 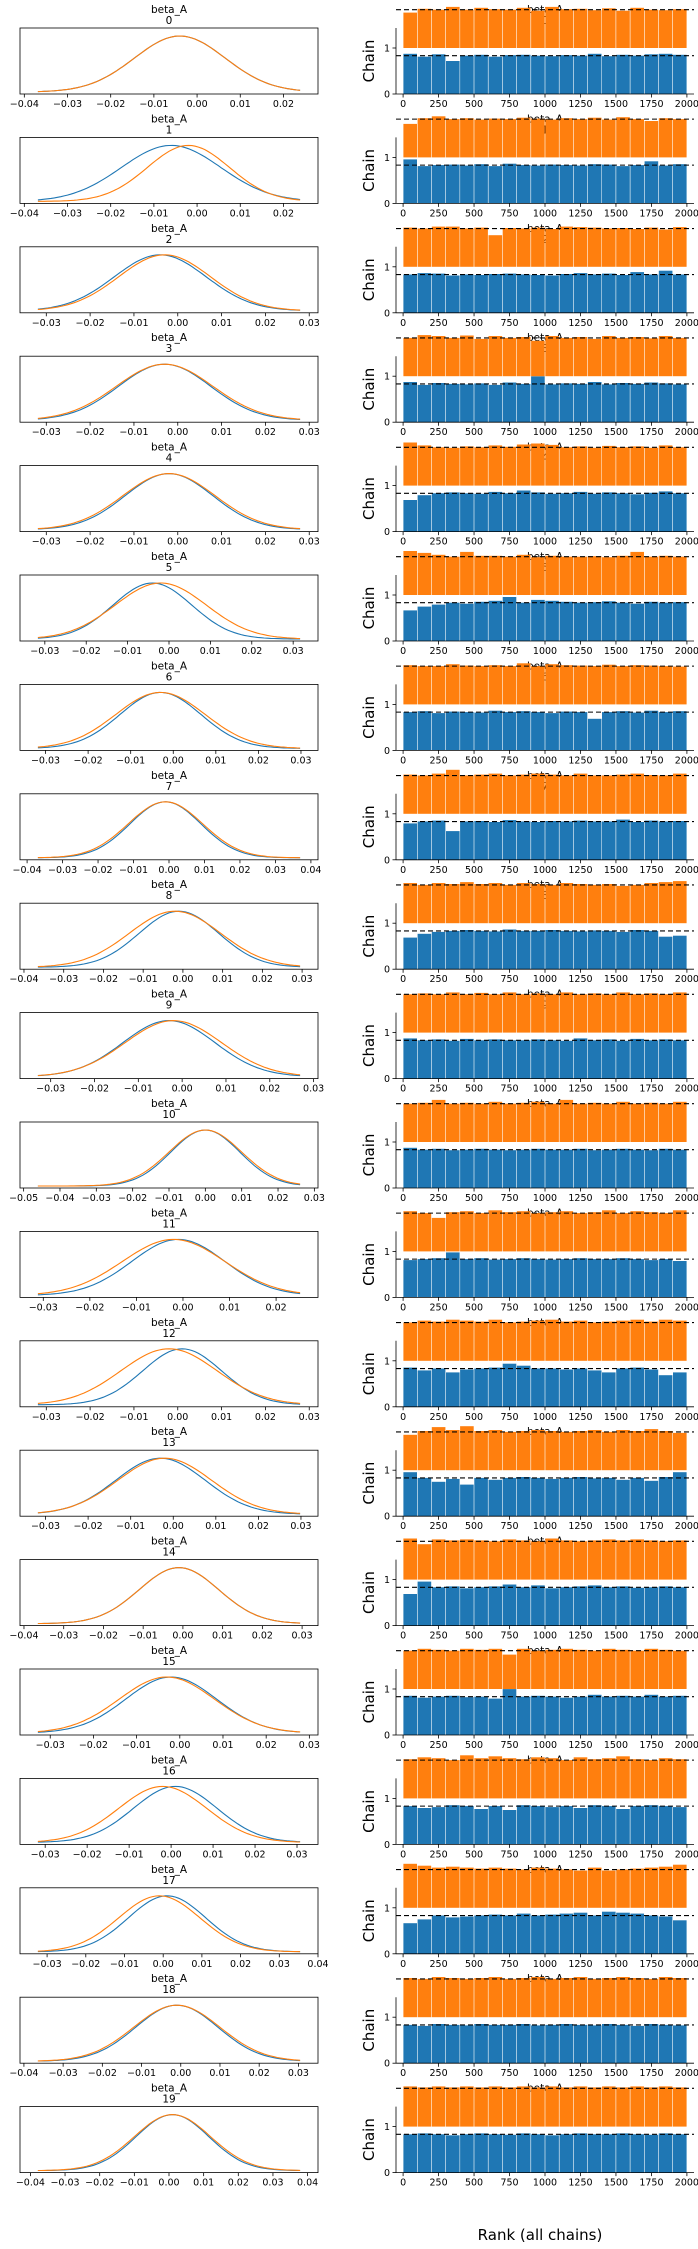 What do you see at coordinates (474, 2183) in the screenshot?
I see `x-tick-label: 500` at bounding box center [474, 2183].